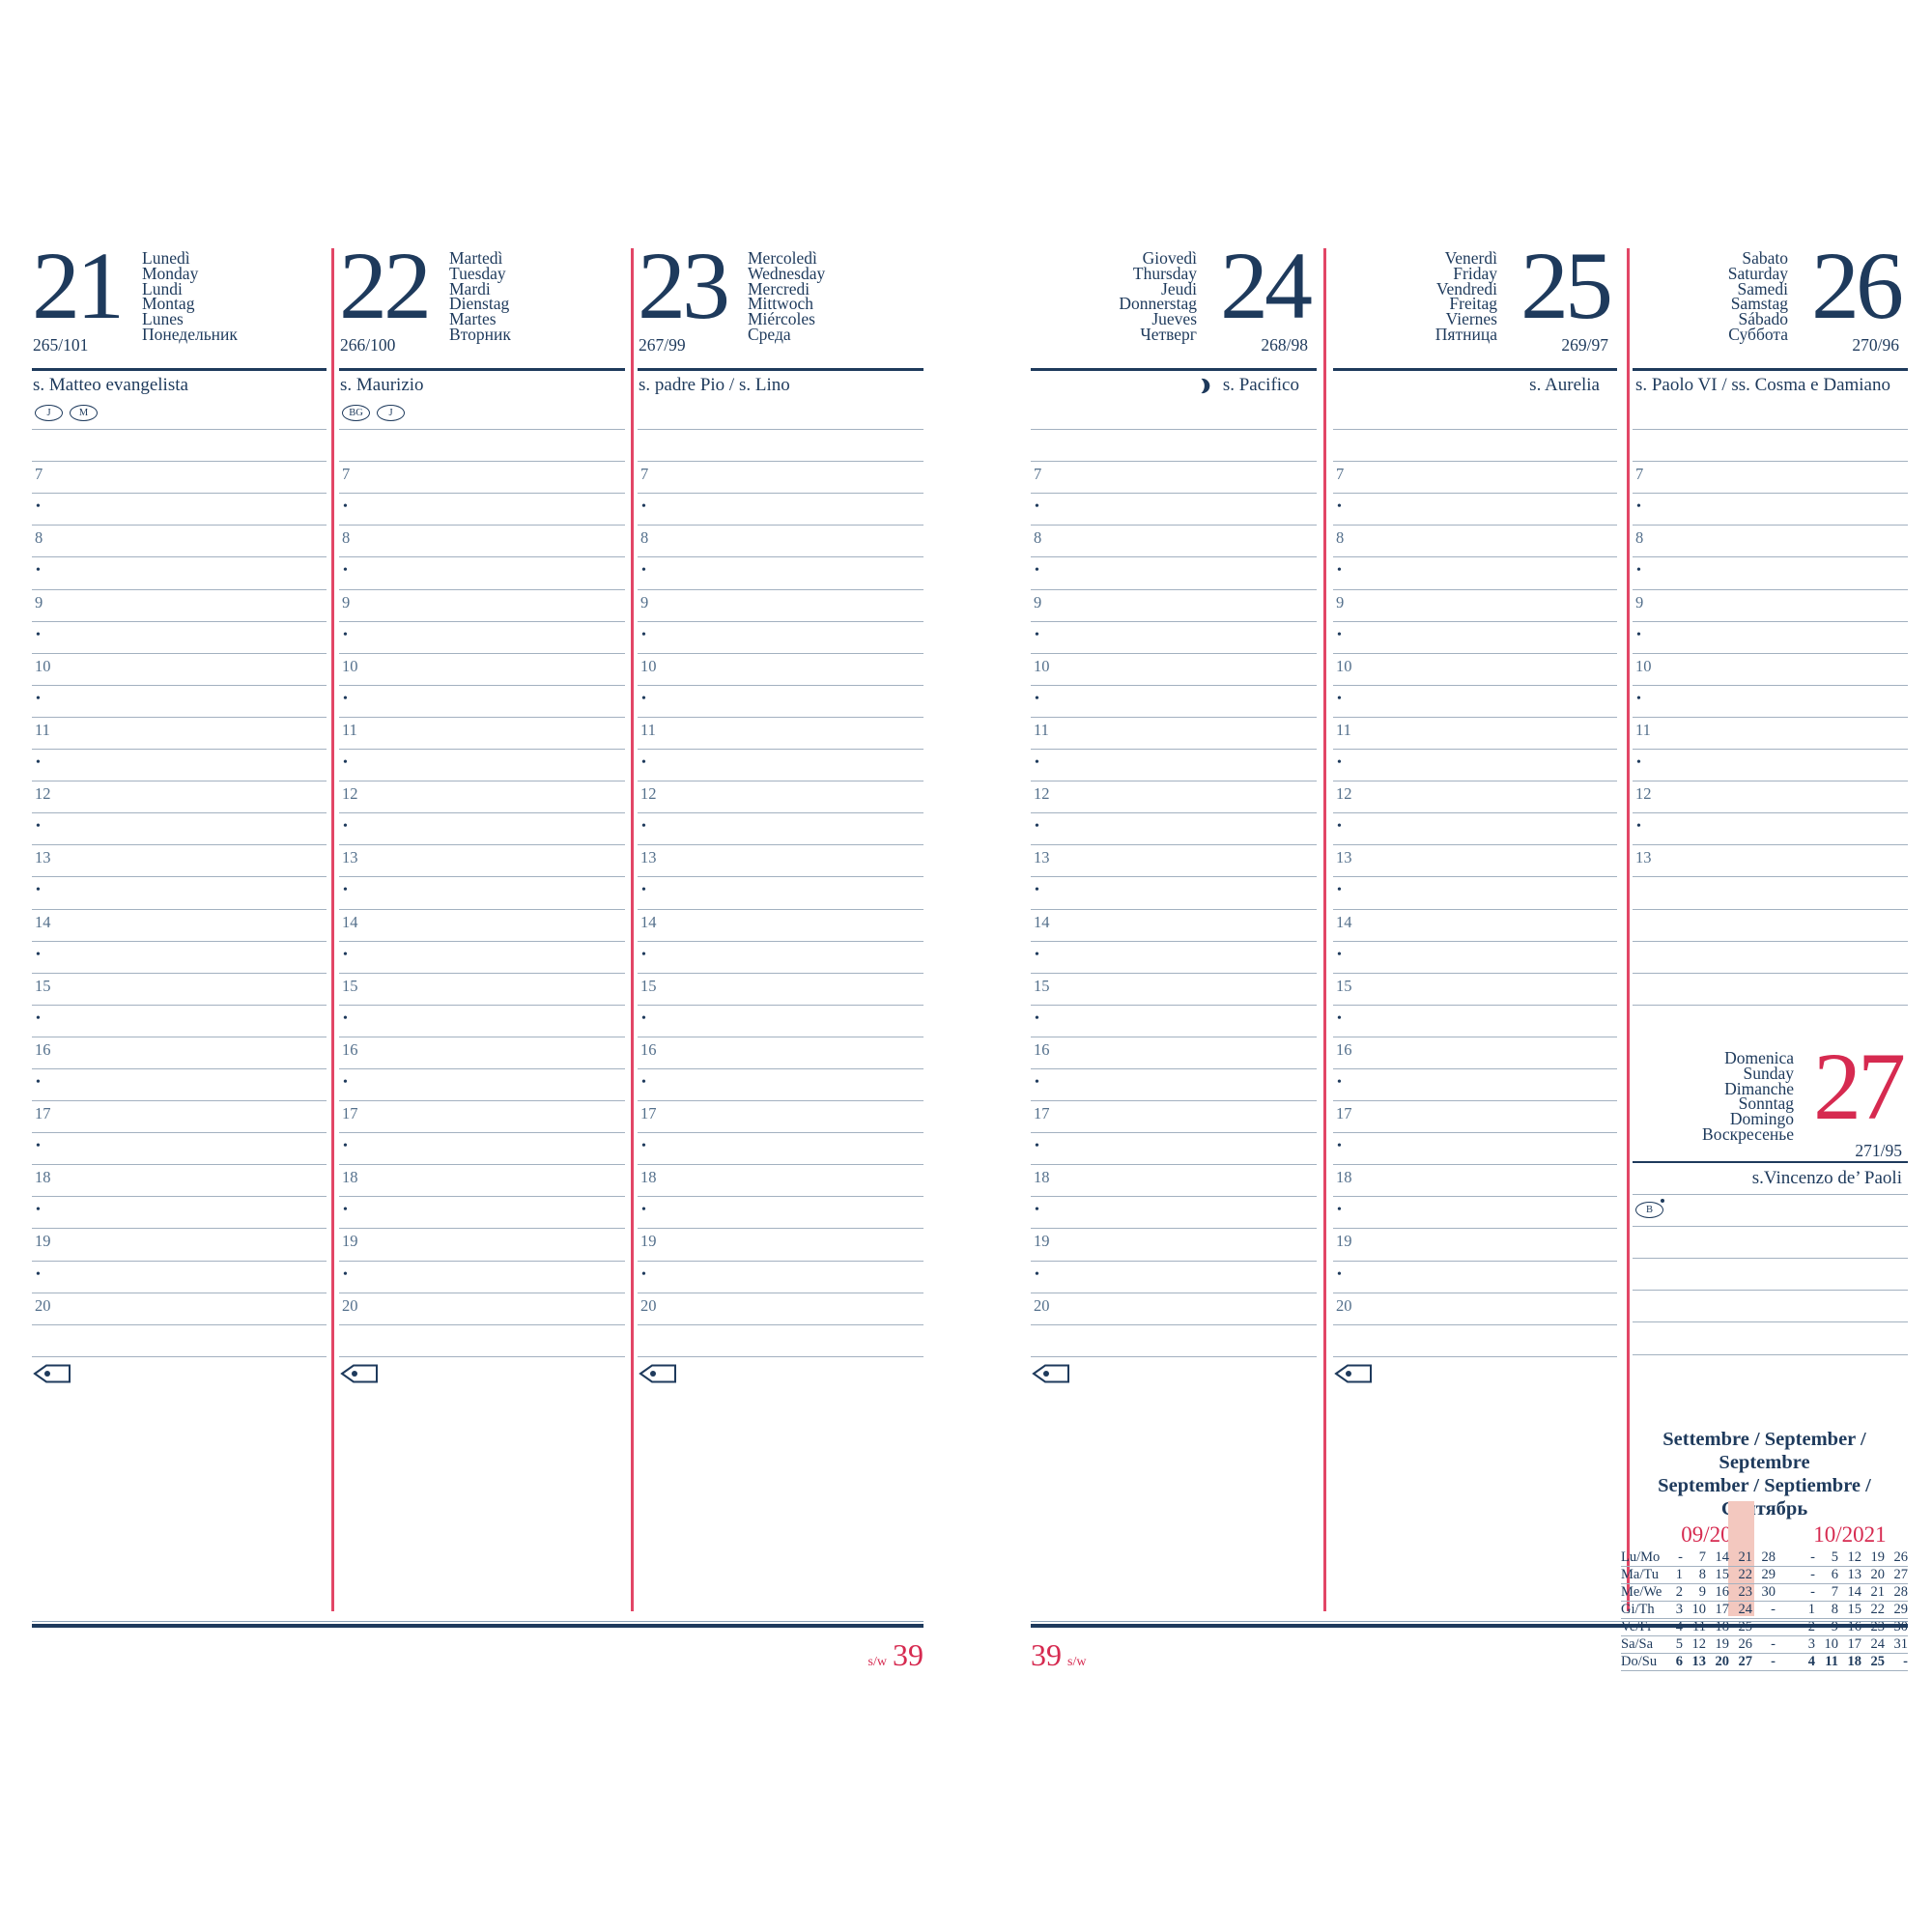 This screenshot has height=1932, width=1932. Describe the element at coordinates (1353, 1376) in the screenshot. I see `tag-row` at that location.